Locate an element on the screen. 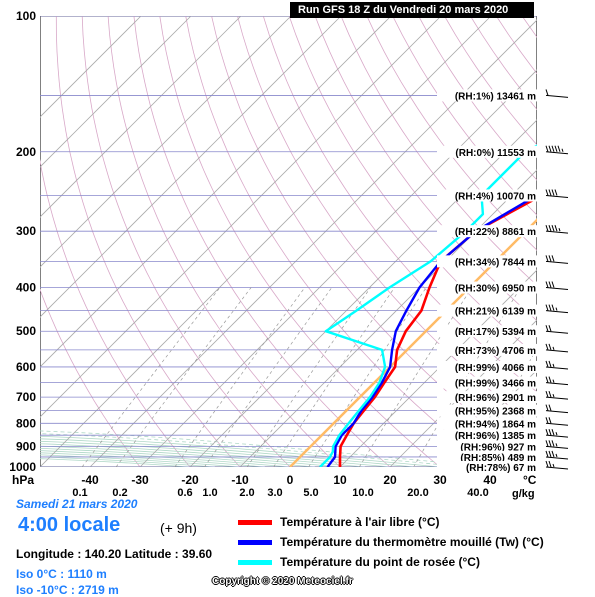  y-tick-label: 1000 is located at coordinates (22, 467).